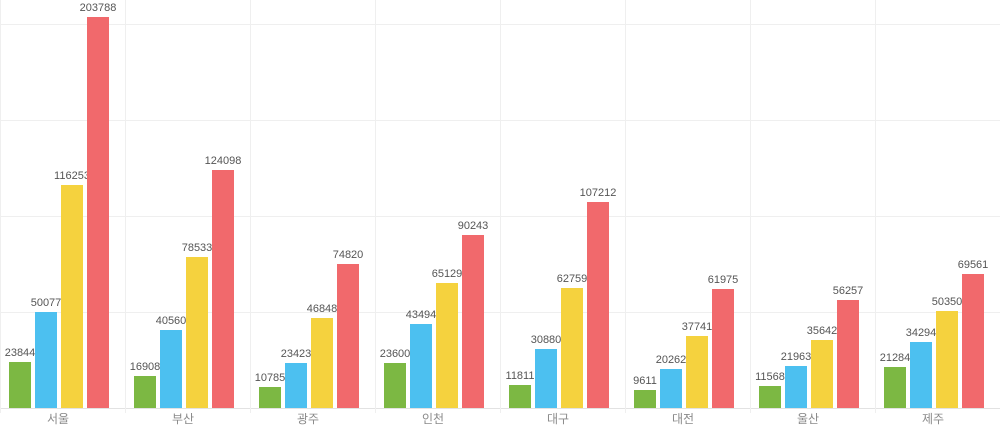  What do you see at coordinates (433, 419) in the screenshot?
I see `category-label-incheon: 인천` at bounding box center [433, 419].